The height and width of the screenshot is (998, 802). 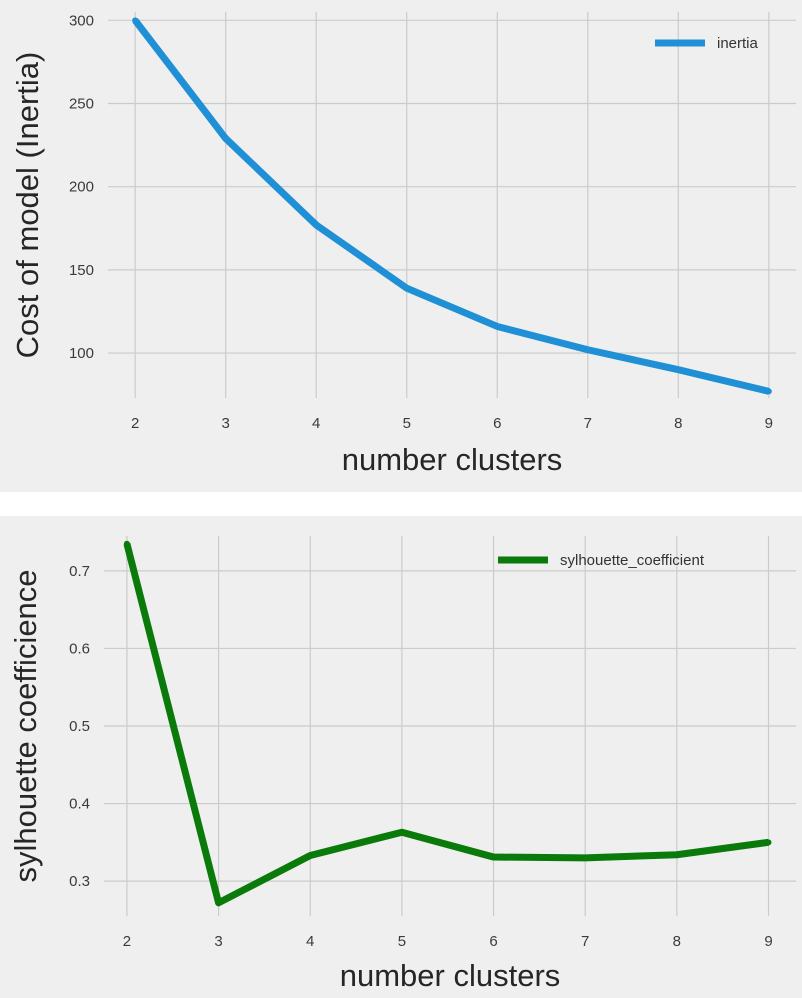 What do you see at coordinates (79, 571) in the screenshot?
I see `y-tick-label: 0.7` at bounding box center [79, 571].